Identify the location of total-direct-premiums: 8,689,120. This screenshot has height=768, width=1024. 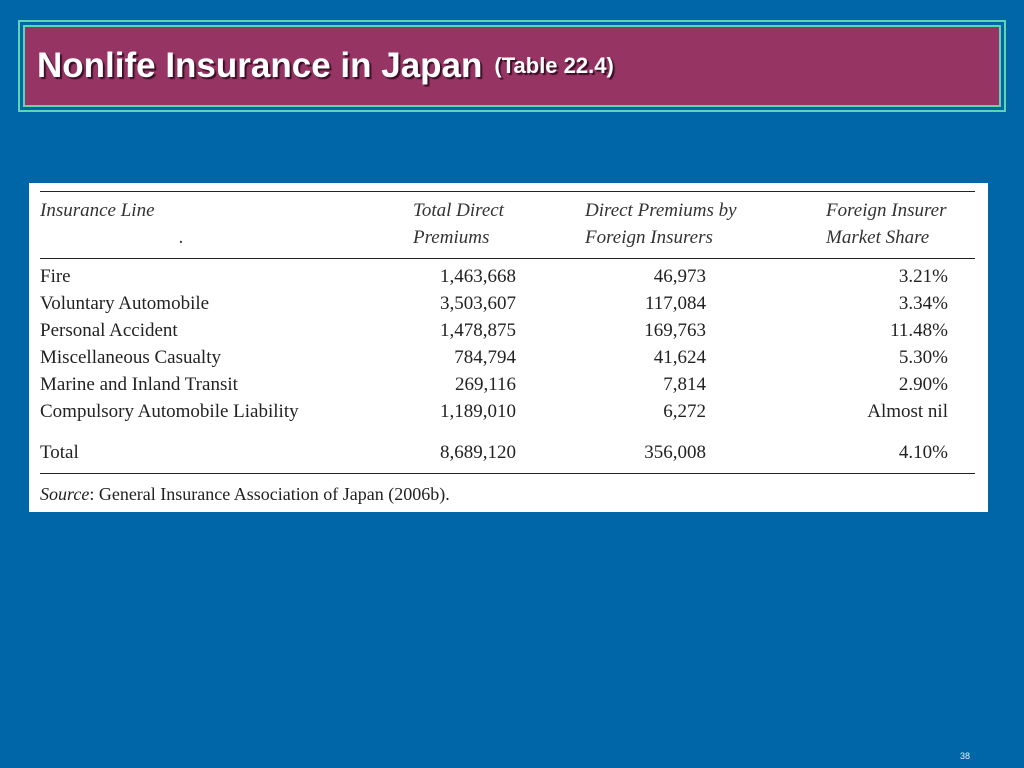
(478, 452).